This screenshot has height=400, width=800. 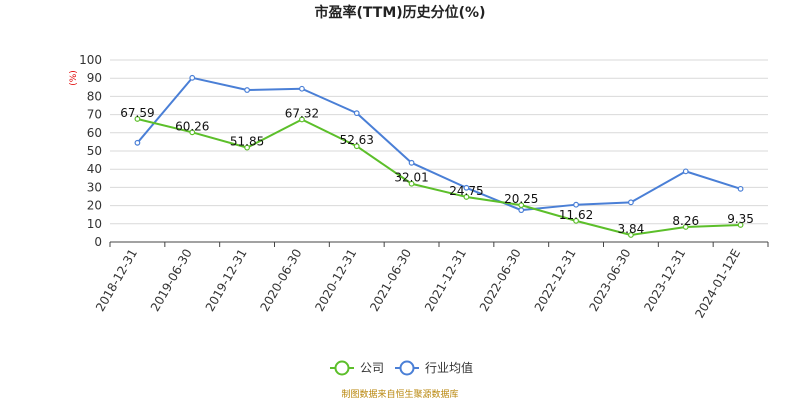 I want to click on data-label: 60.26, so click(x=192, y=126).